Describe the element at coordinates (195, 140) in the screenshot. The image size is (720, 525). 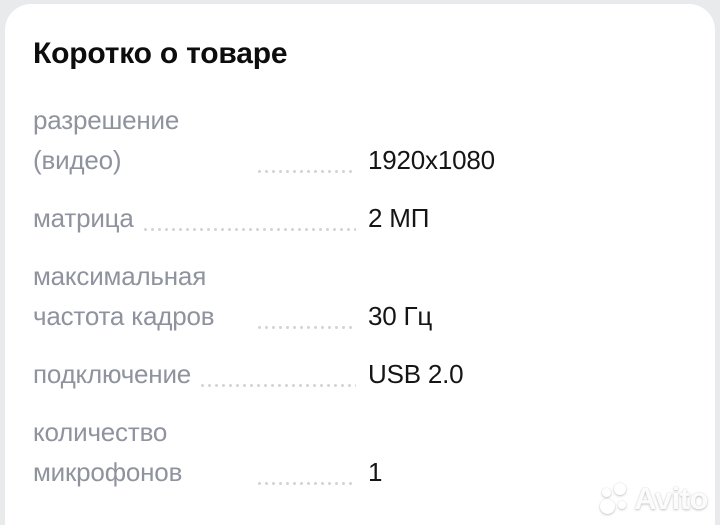
I see `spec-left: разрешение (видео)` at that location.